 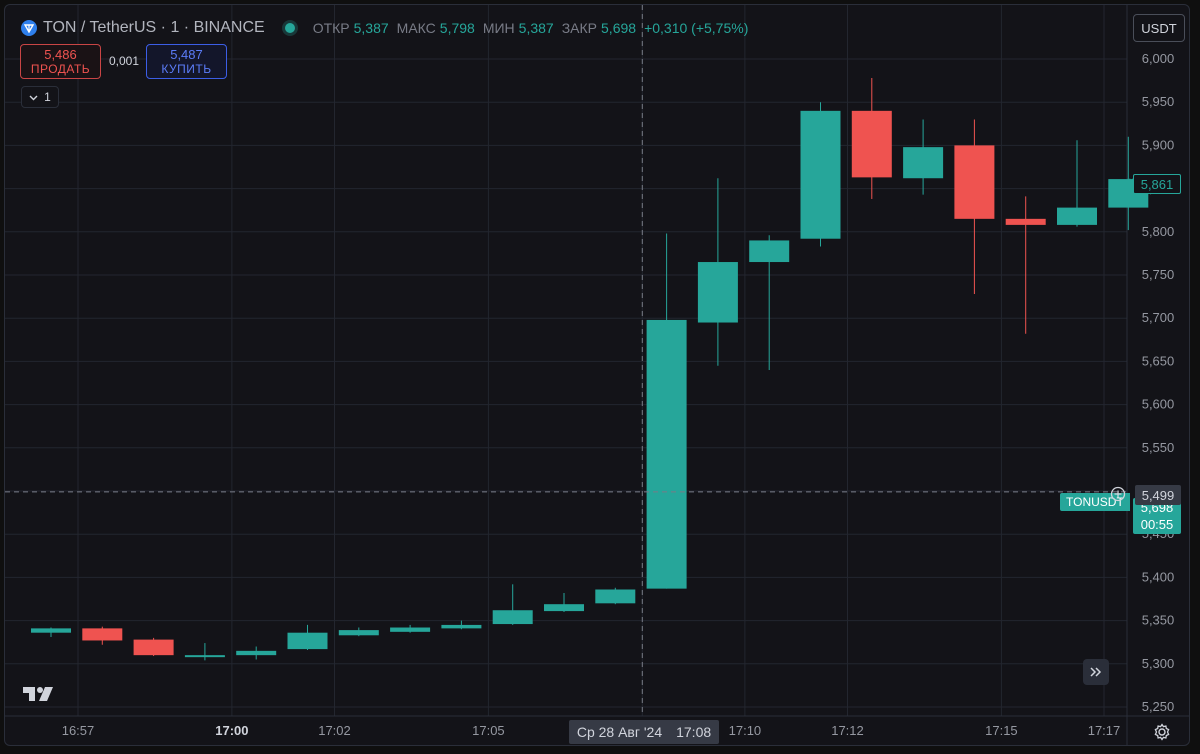 I want to click on spread-value: 0,001, so click(x=124, y=61).